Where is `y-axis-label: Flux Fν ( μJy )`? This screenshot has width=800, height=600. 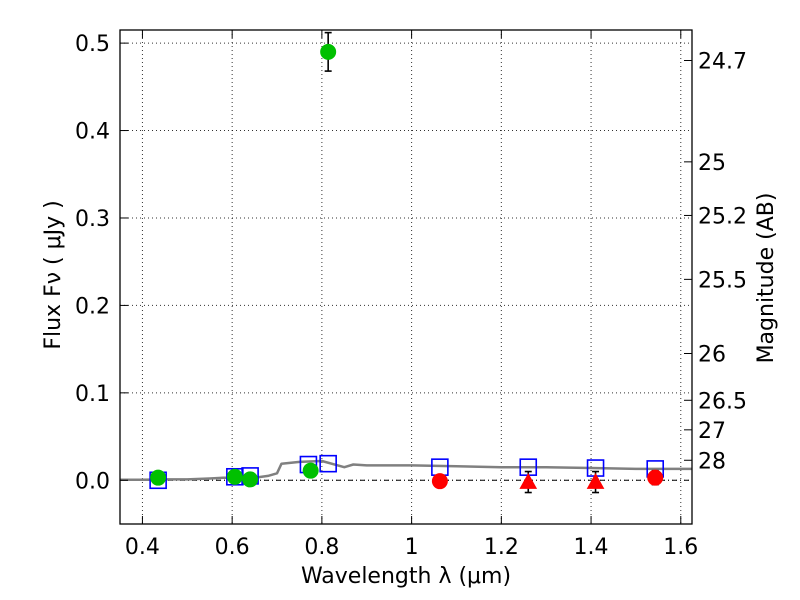 y-axis-label: Flux Fν ( μJy ) is located at coordinates (53, 274).